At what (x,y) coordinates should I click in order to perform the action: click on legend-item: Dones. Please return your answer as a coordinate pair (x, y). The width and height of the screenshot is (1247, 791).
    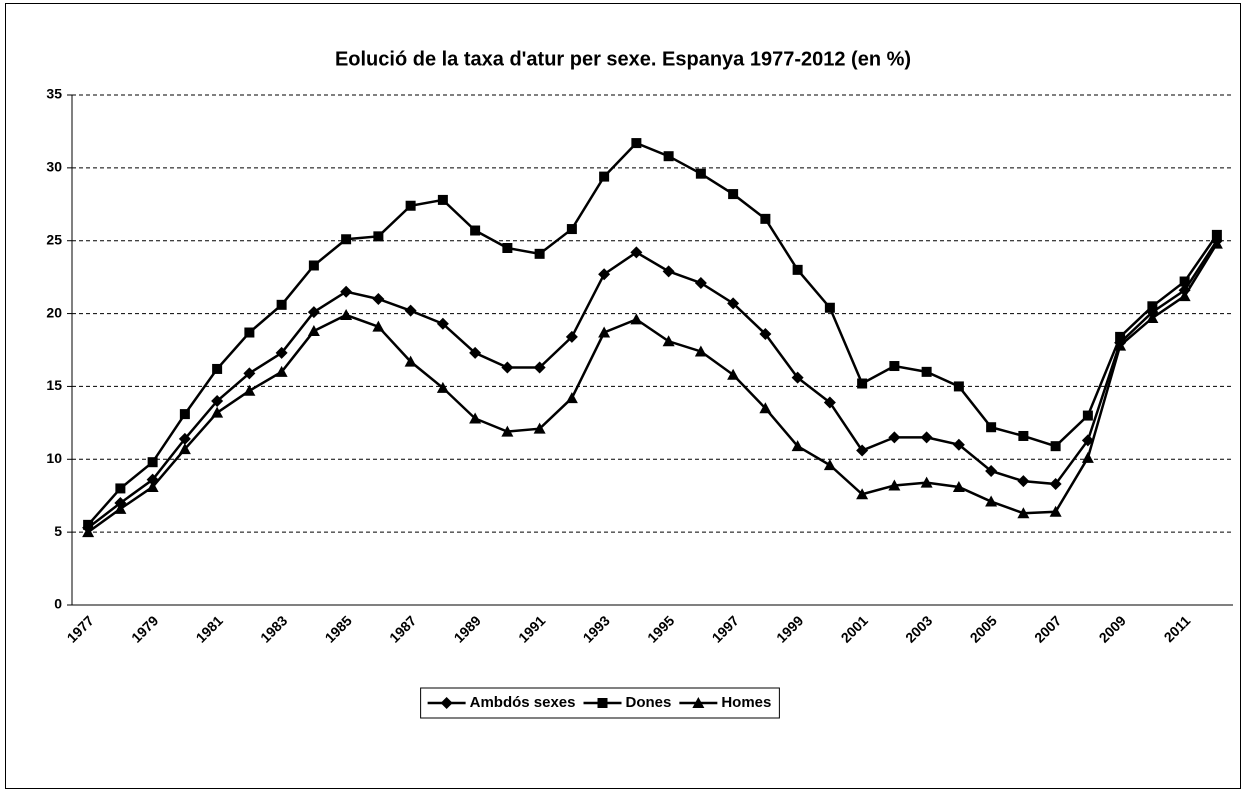
    Looking at the image, I should click on (627, 702).